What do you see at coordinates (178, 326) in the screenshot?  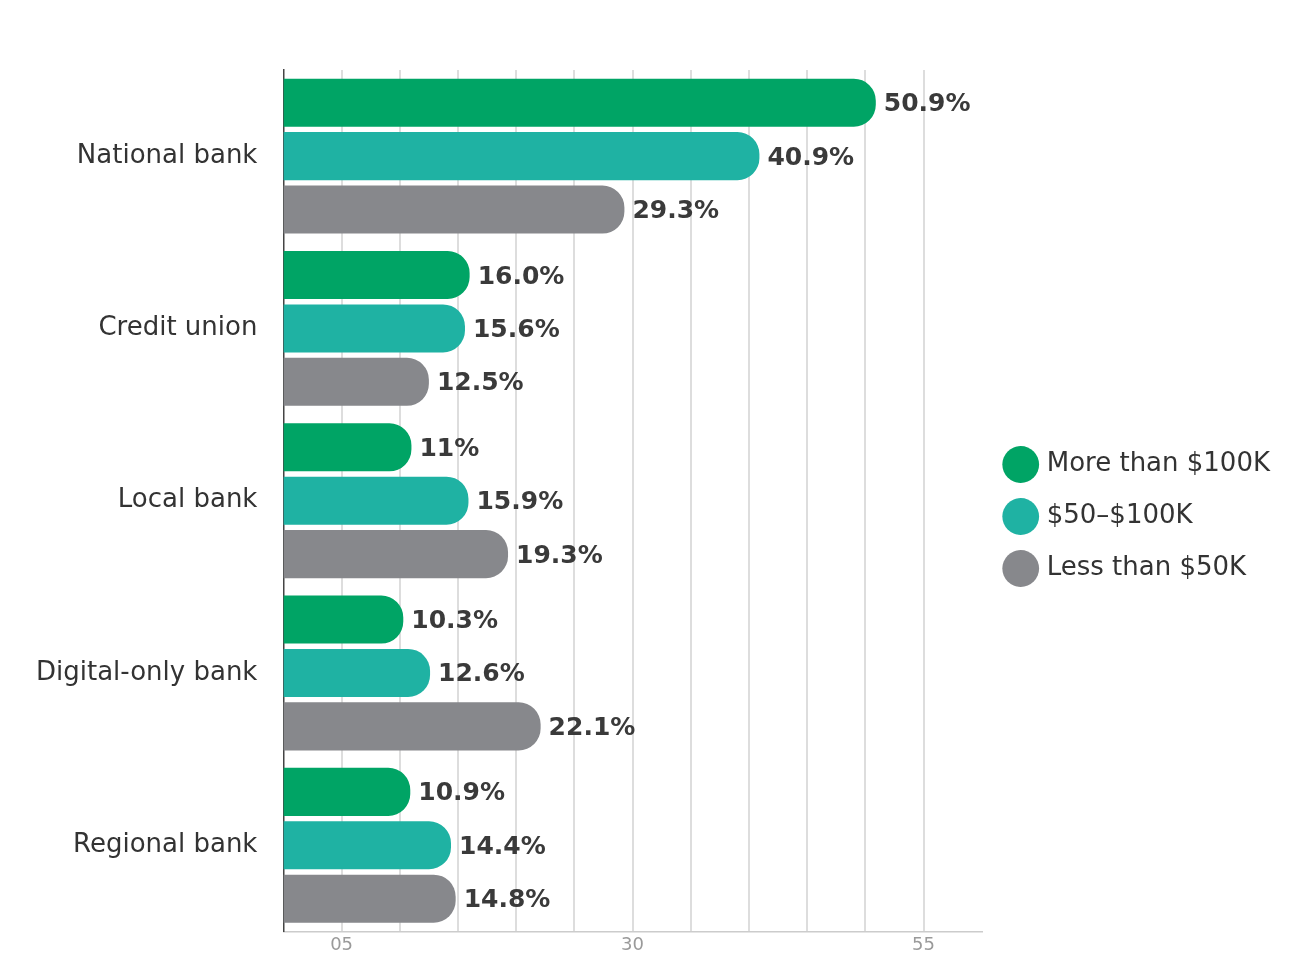 I see `y-tick-label: Credit union` at bounding box center [178, 326].